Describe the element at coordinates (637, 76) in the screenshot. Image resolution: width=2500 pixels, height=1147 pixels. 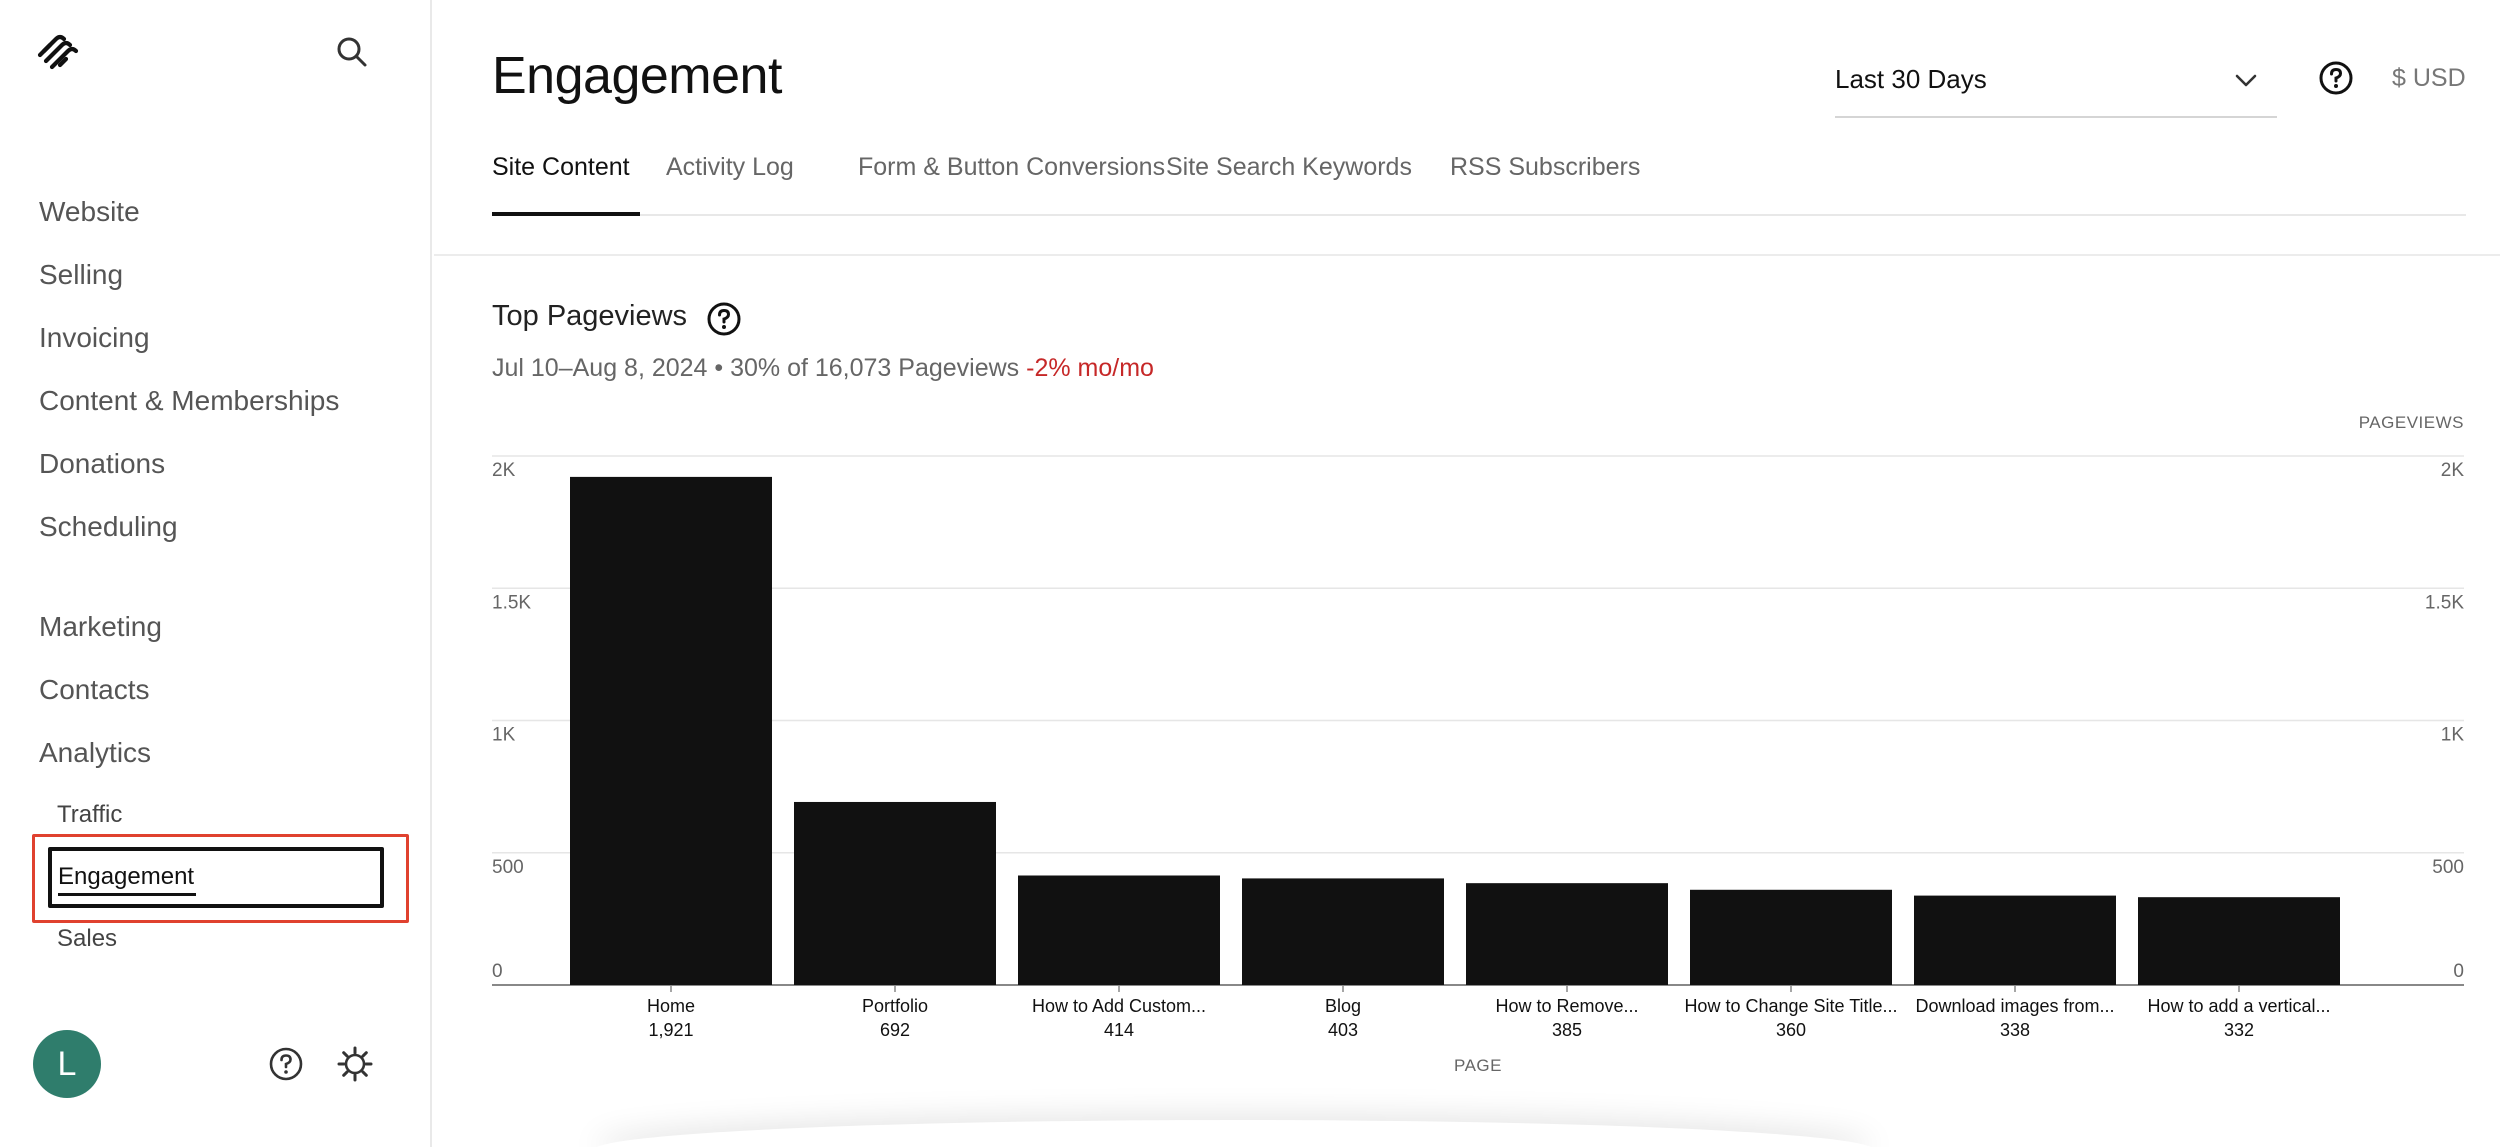
I see `page-title: Engagement` at that location.